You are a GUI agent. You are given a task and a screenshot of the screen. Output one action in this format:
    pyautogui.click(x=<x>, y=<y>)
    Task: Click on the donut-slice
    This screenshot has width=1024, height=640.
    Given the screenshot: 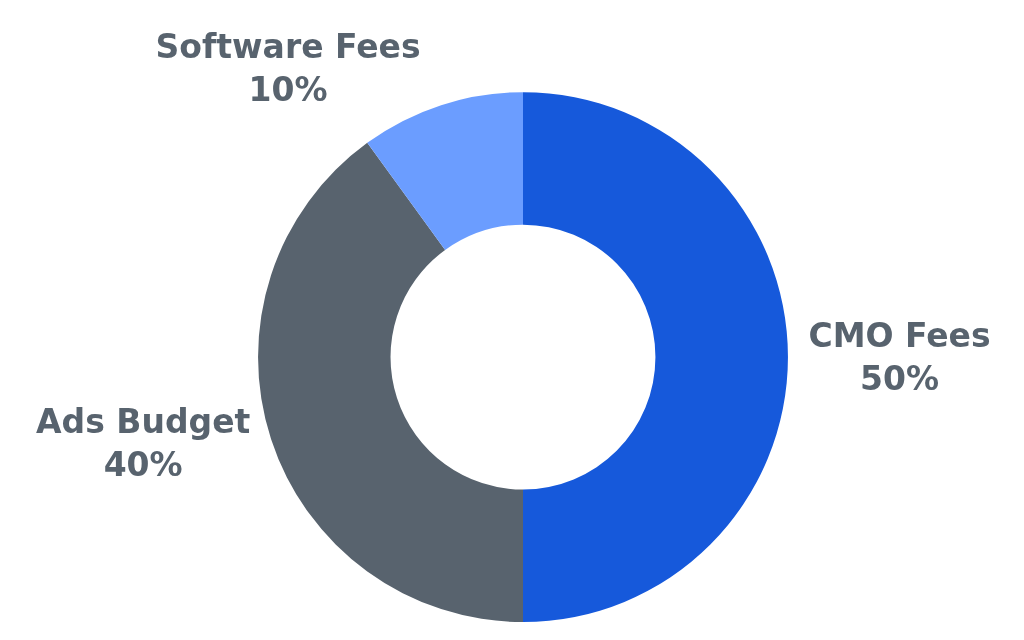 What is the action you would take?
    pyautogui.click(x=445, y=171)
    